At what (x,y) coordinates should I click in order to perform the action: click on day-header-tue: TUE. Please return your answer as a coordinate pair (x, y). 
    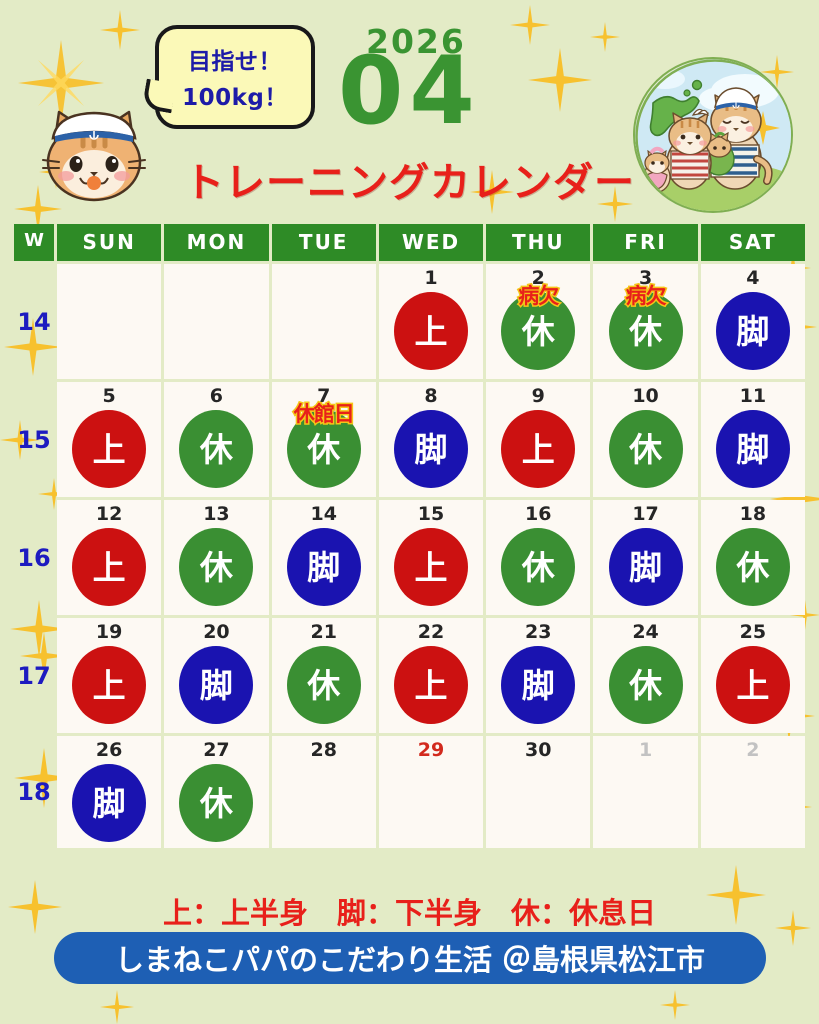
    Looking at the image, I should click on (323, 242).